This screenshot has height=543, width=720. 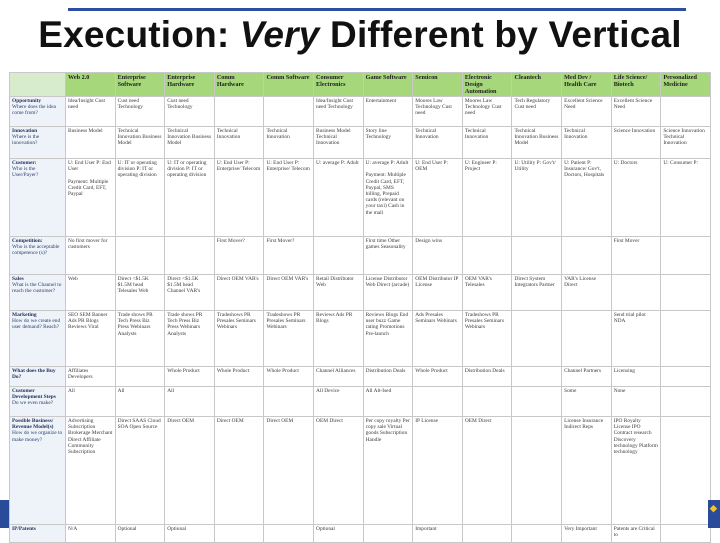 I want to click on table-cell: License Distributor Web Direct (arcade), so click(x=388, y=292).